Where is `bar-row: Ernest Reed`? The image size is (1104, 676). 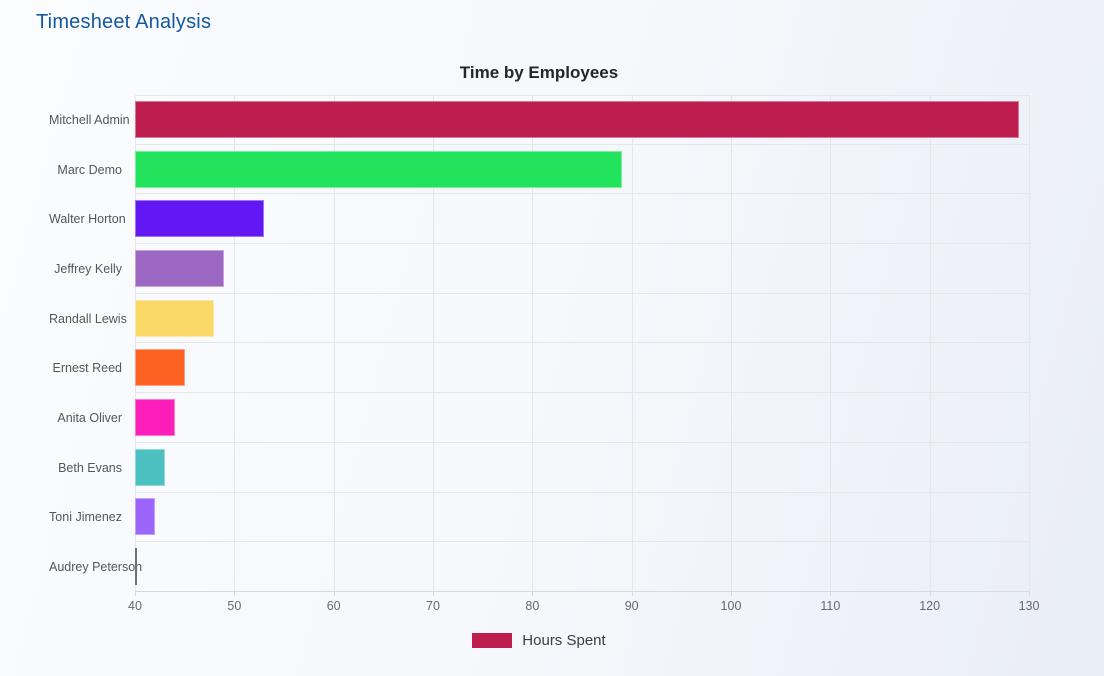 bar-row: Ernest Reed is located at coordinates (539, 368).